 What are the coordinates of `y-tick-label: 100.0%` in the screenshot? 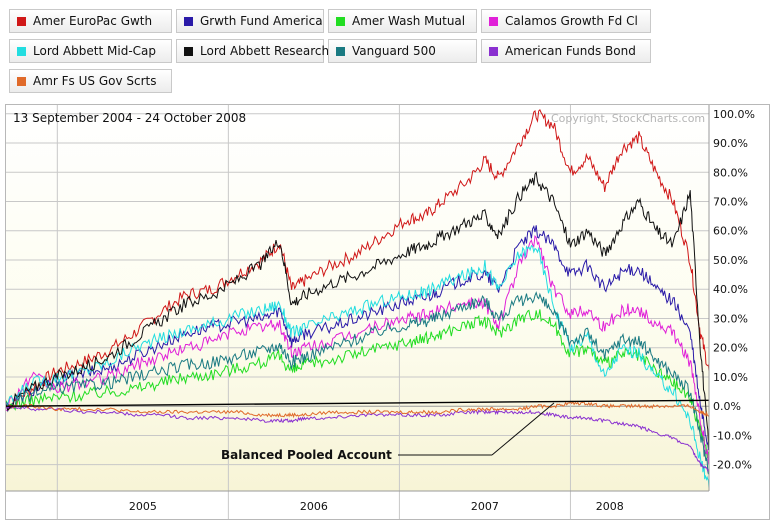 It's located at (734, 114).